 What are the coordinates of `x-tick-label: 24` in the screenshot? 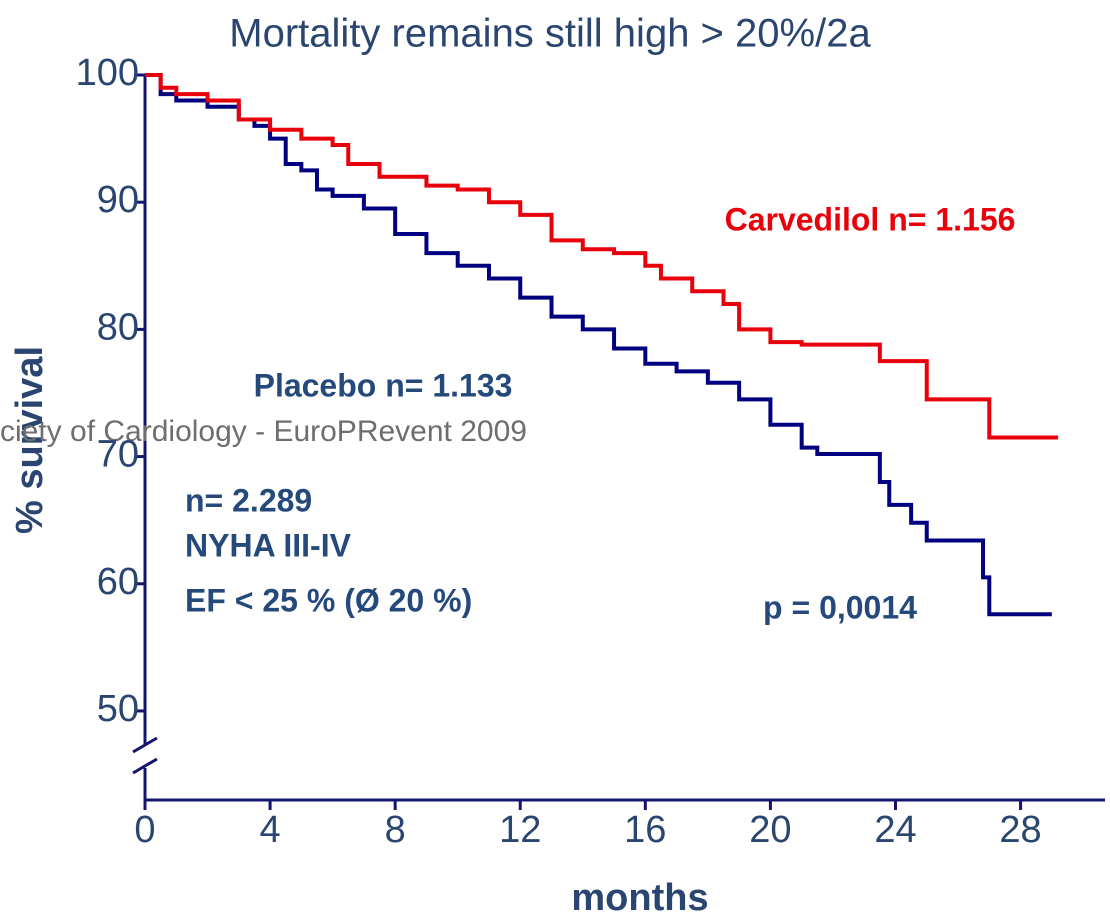 It's located at (895, 830).